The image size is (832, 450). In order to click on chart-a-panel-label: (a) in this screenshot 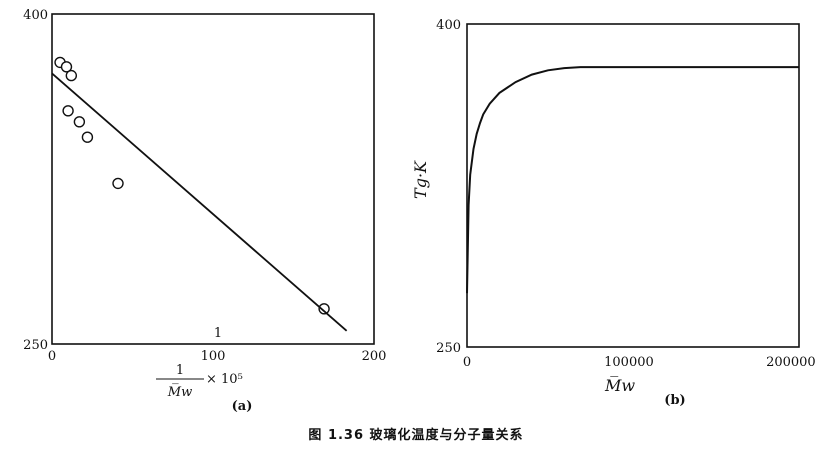, I will do `click(242, 406)`.